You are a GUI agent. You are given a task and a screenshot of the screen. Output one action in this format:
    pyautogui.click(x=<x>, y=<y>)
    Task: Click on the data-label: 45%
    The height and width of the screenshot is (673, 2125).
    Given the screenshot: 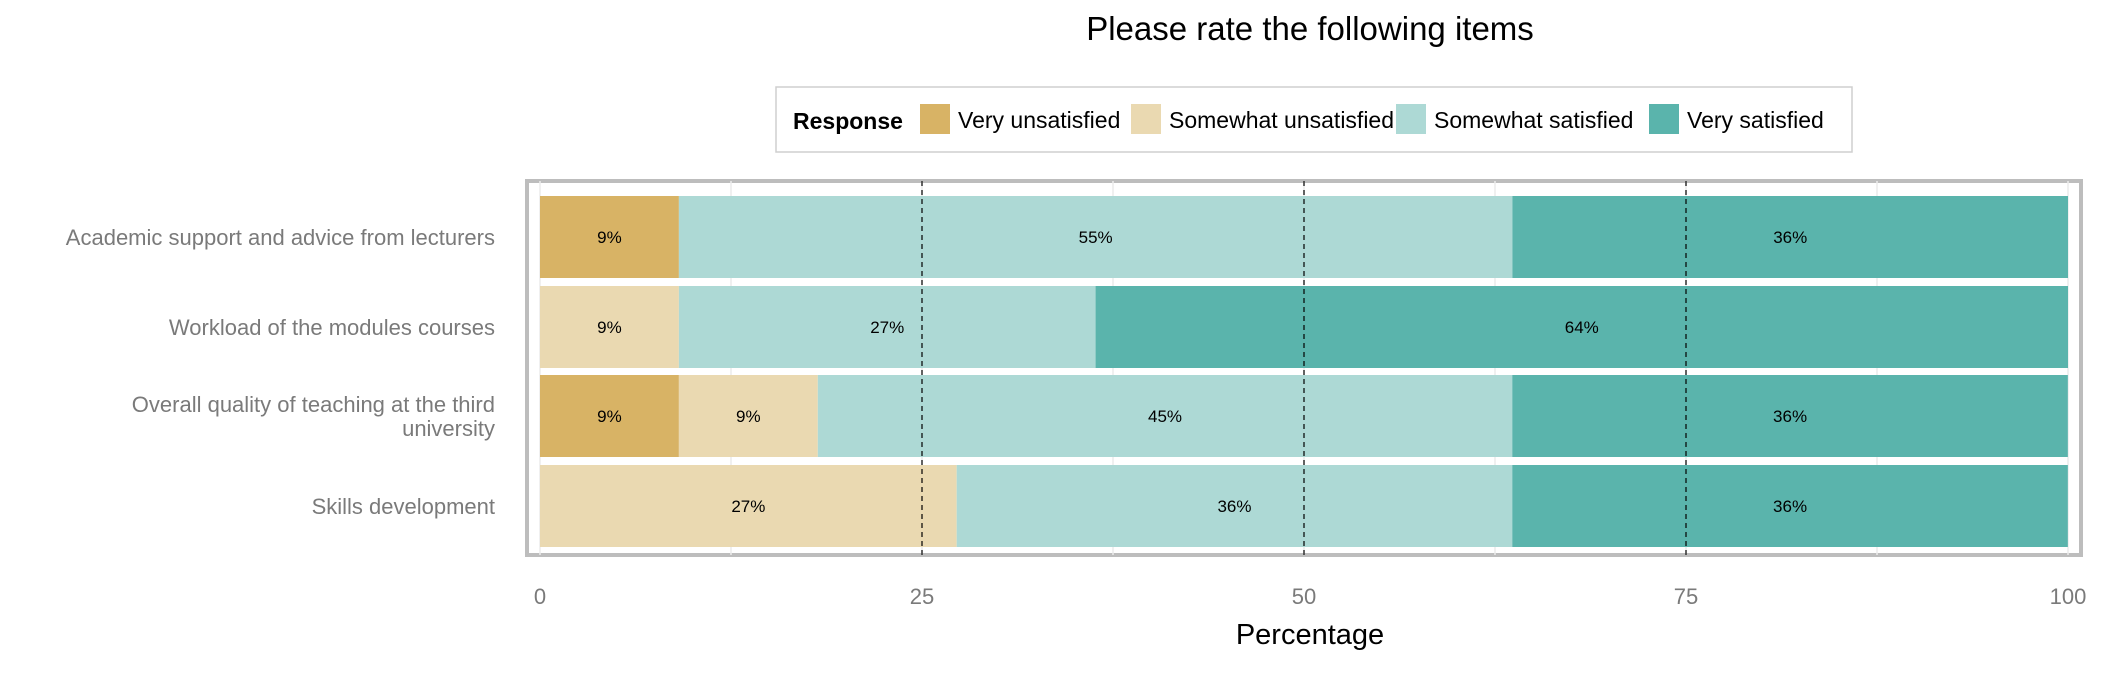 What is the action you would take?
    pyautogui.click(x=1165, y=416)
    